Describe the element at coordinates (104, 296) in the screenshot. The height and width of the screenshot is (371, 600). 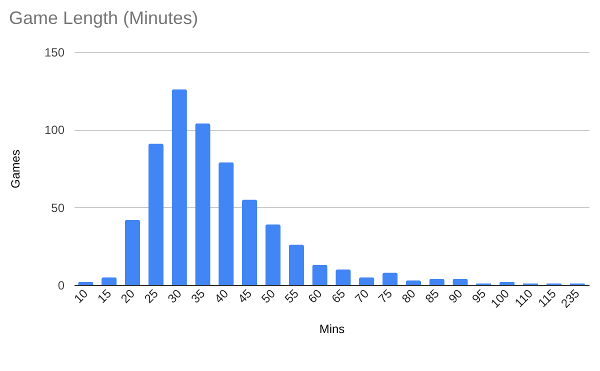
I see `x-tick-label: 15` at that location.